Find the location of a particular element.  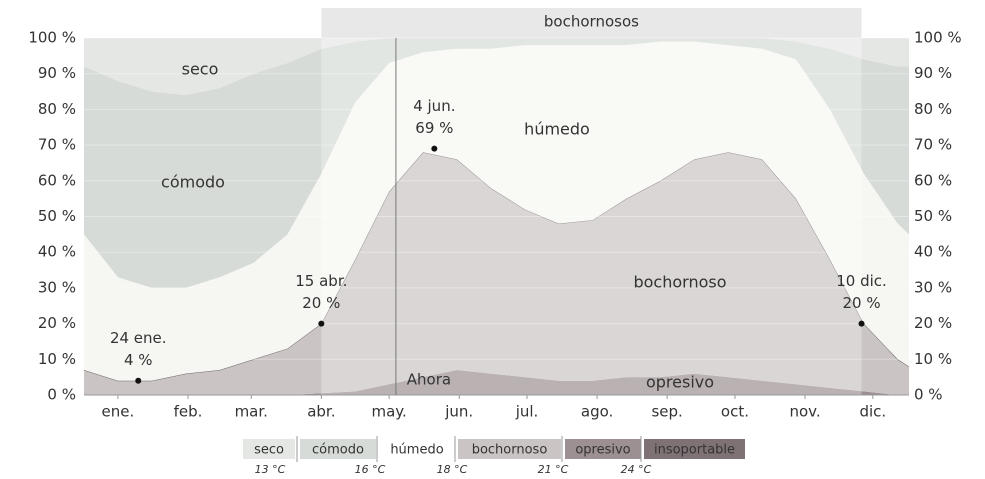

legend-label: opresivo is located at coordinates (602, 450).